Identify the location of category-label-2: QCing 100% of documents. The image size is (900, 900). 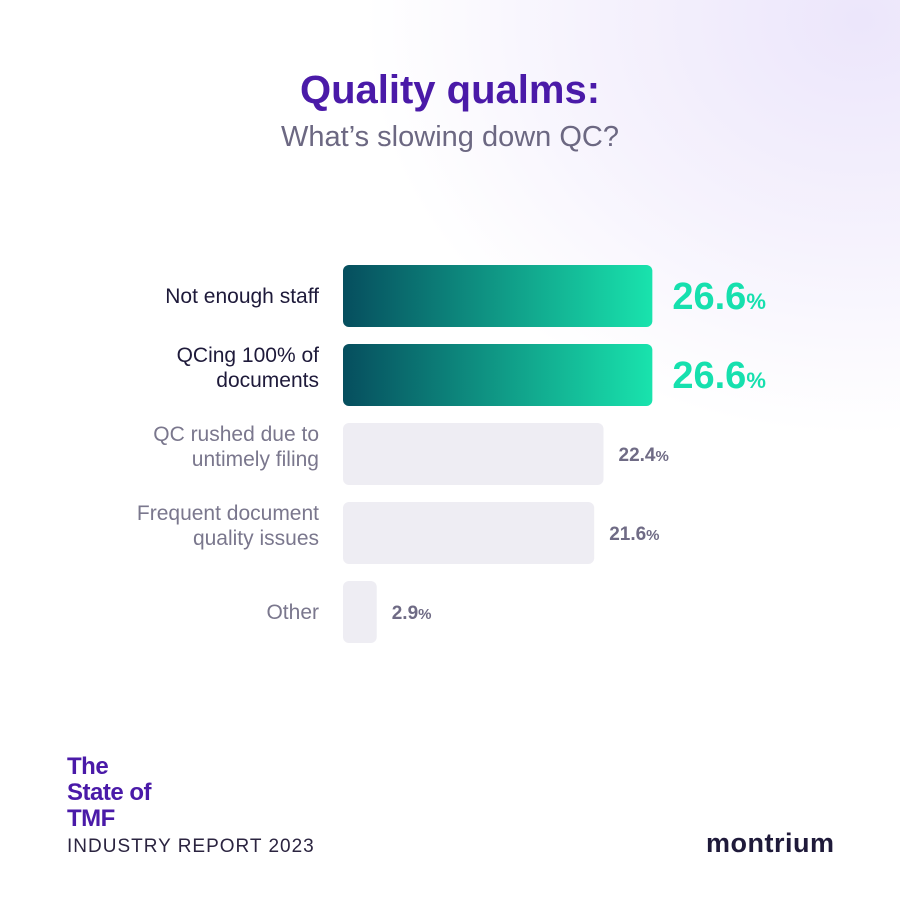
(248, 368).